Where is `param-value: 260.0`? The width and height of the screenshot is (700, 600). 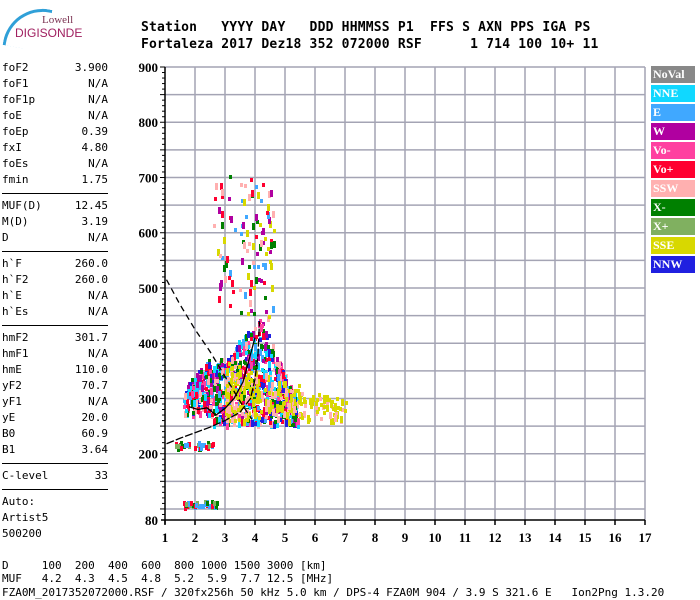
param-value: 260.0 is located at coordinates (91, 279).